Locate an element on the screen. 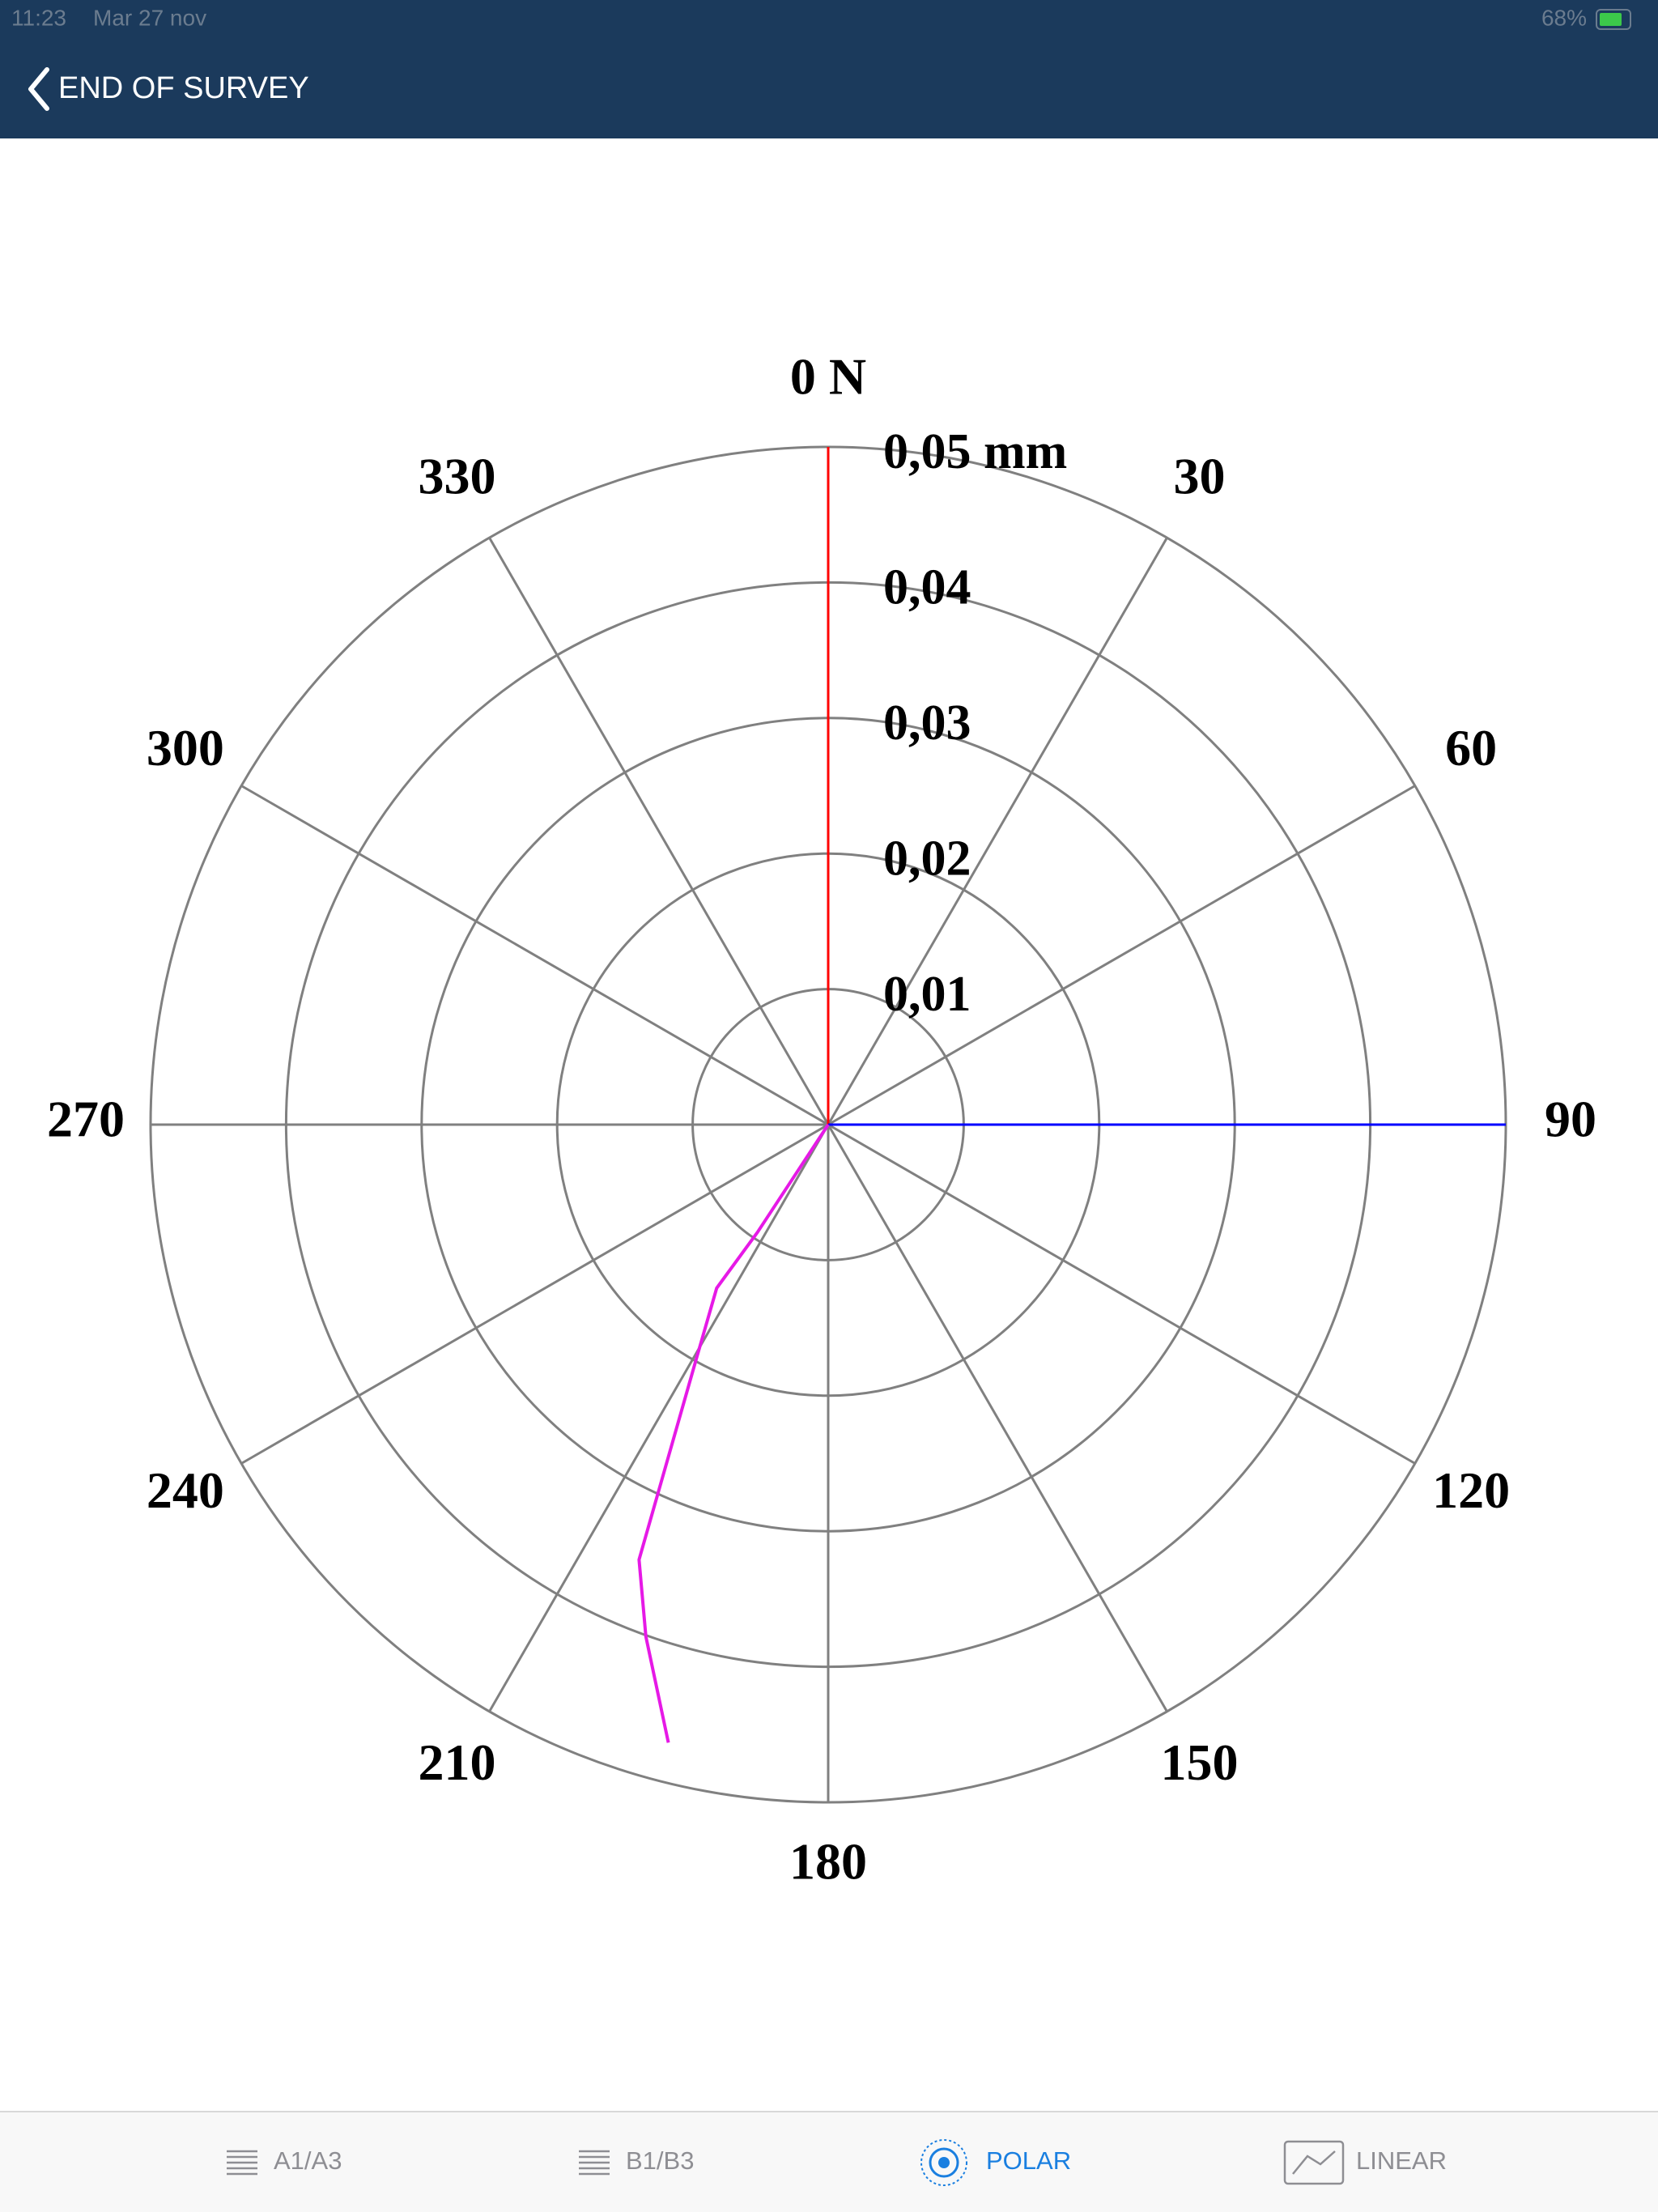 Image resolution: width=1658 pixels, height=2212 pixels. theta-label: 60 is located at coordinates (1471, 748).